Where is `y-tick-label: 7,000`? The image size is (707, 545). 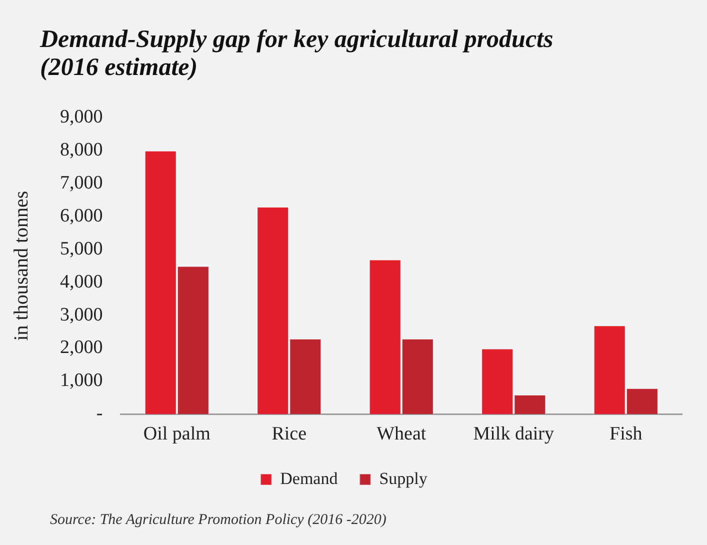
y-tick-label: 7,000 is located at coordinates (81, 183).